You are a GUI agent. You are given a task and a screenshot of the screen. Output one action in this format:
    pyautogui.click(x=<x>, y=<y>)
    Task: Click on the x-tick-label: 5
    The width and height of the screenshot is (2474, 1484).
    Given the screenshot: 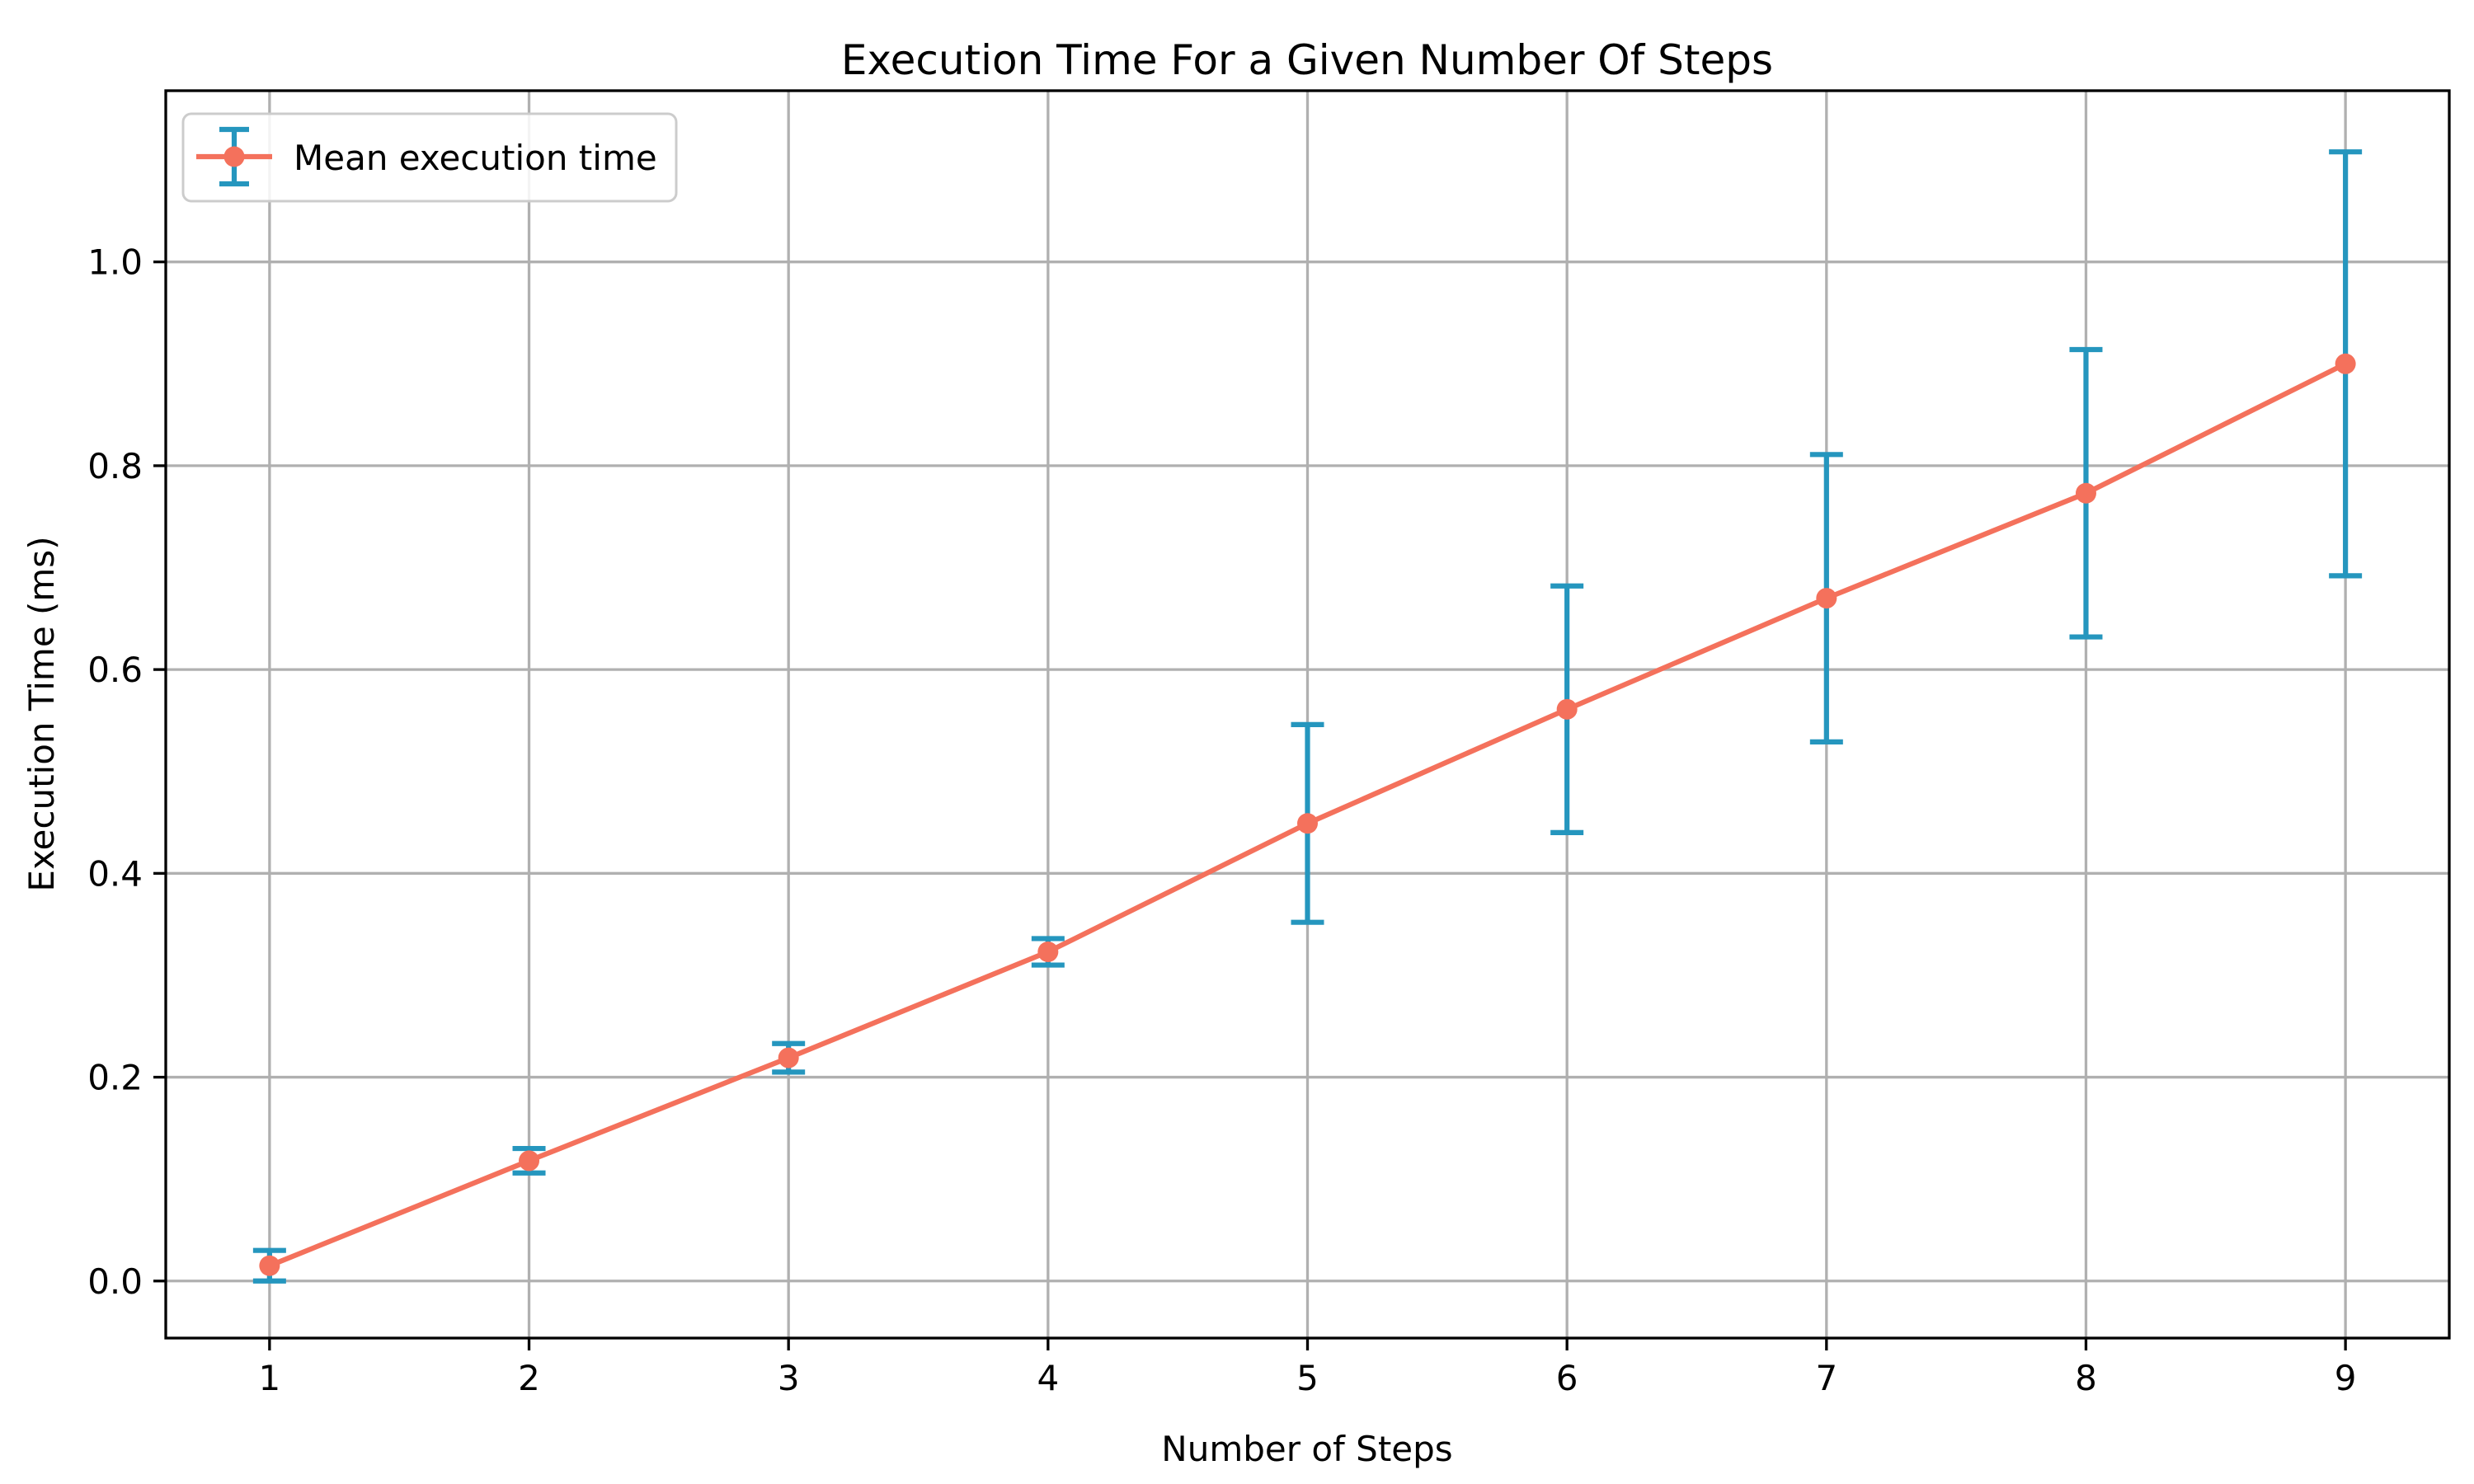 What is the action you would take?
    pyautogui.click(x=1307, y=1378)
    